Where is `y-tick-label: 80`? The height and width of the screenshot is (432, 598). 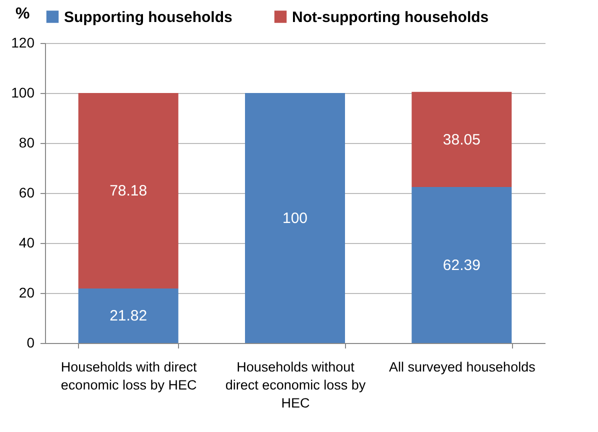 y-tick-label: 80 is located at coordinates (26, 142).